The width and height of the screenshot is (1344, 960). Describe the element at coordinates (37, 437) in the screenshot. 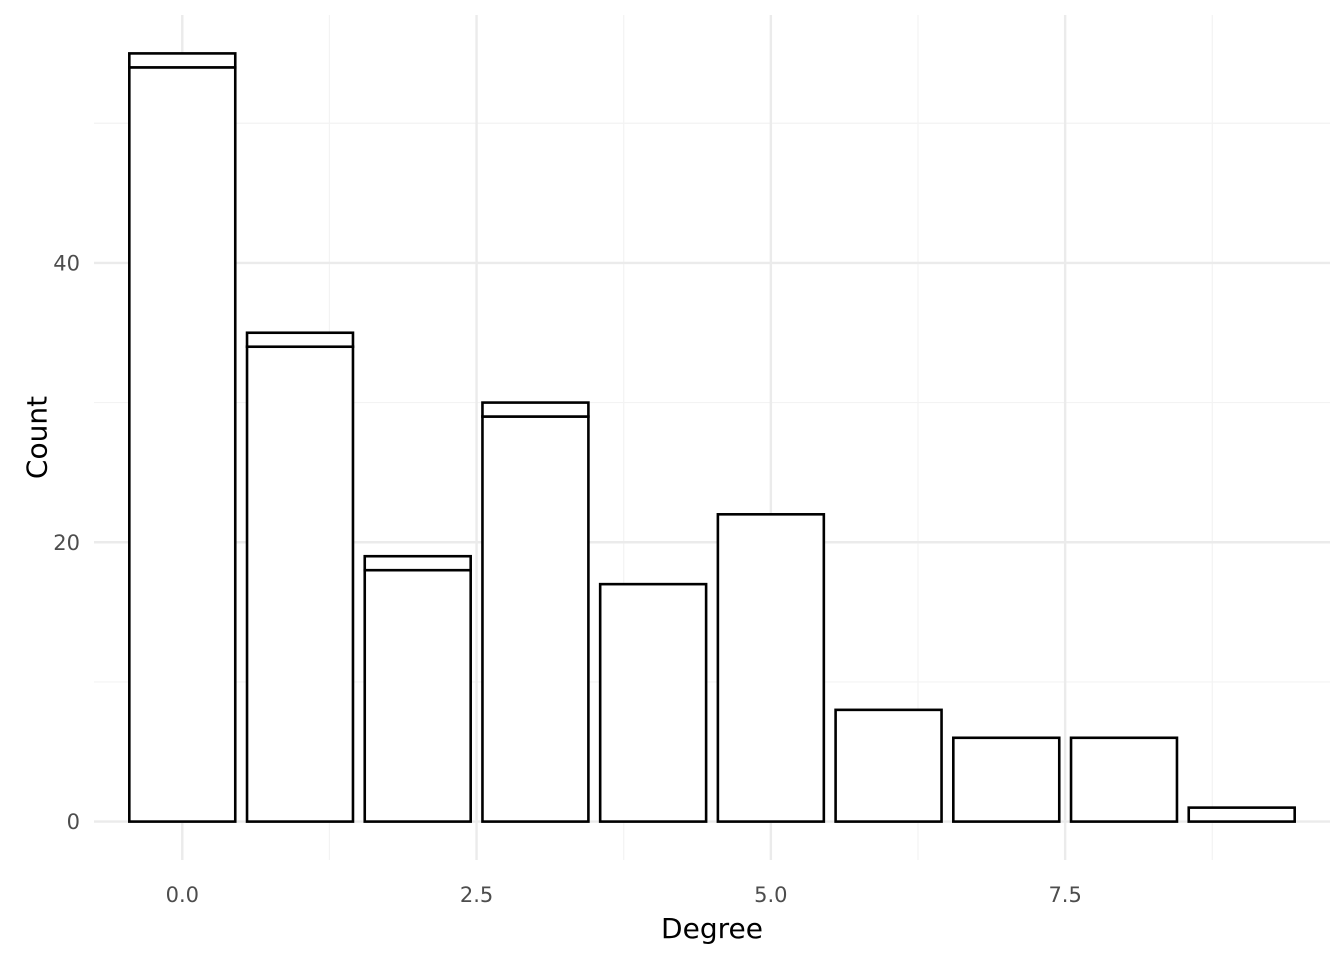

I see `y-axis-title: Count` at that location.